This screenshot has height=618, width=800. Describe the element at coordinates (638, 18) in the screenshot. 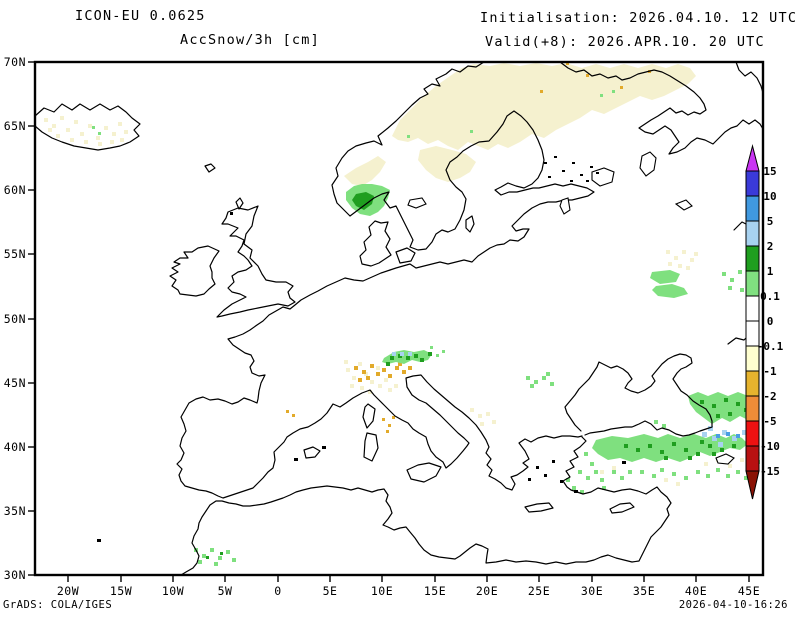

I see `init-time-label: Initialisation: 2026.04.10. 12 UTC` at that location.